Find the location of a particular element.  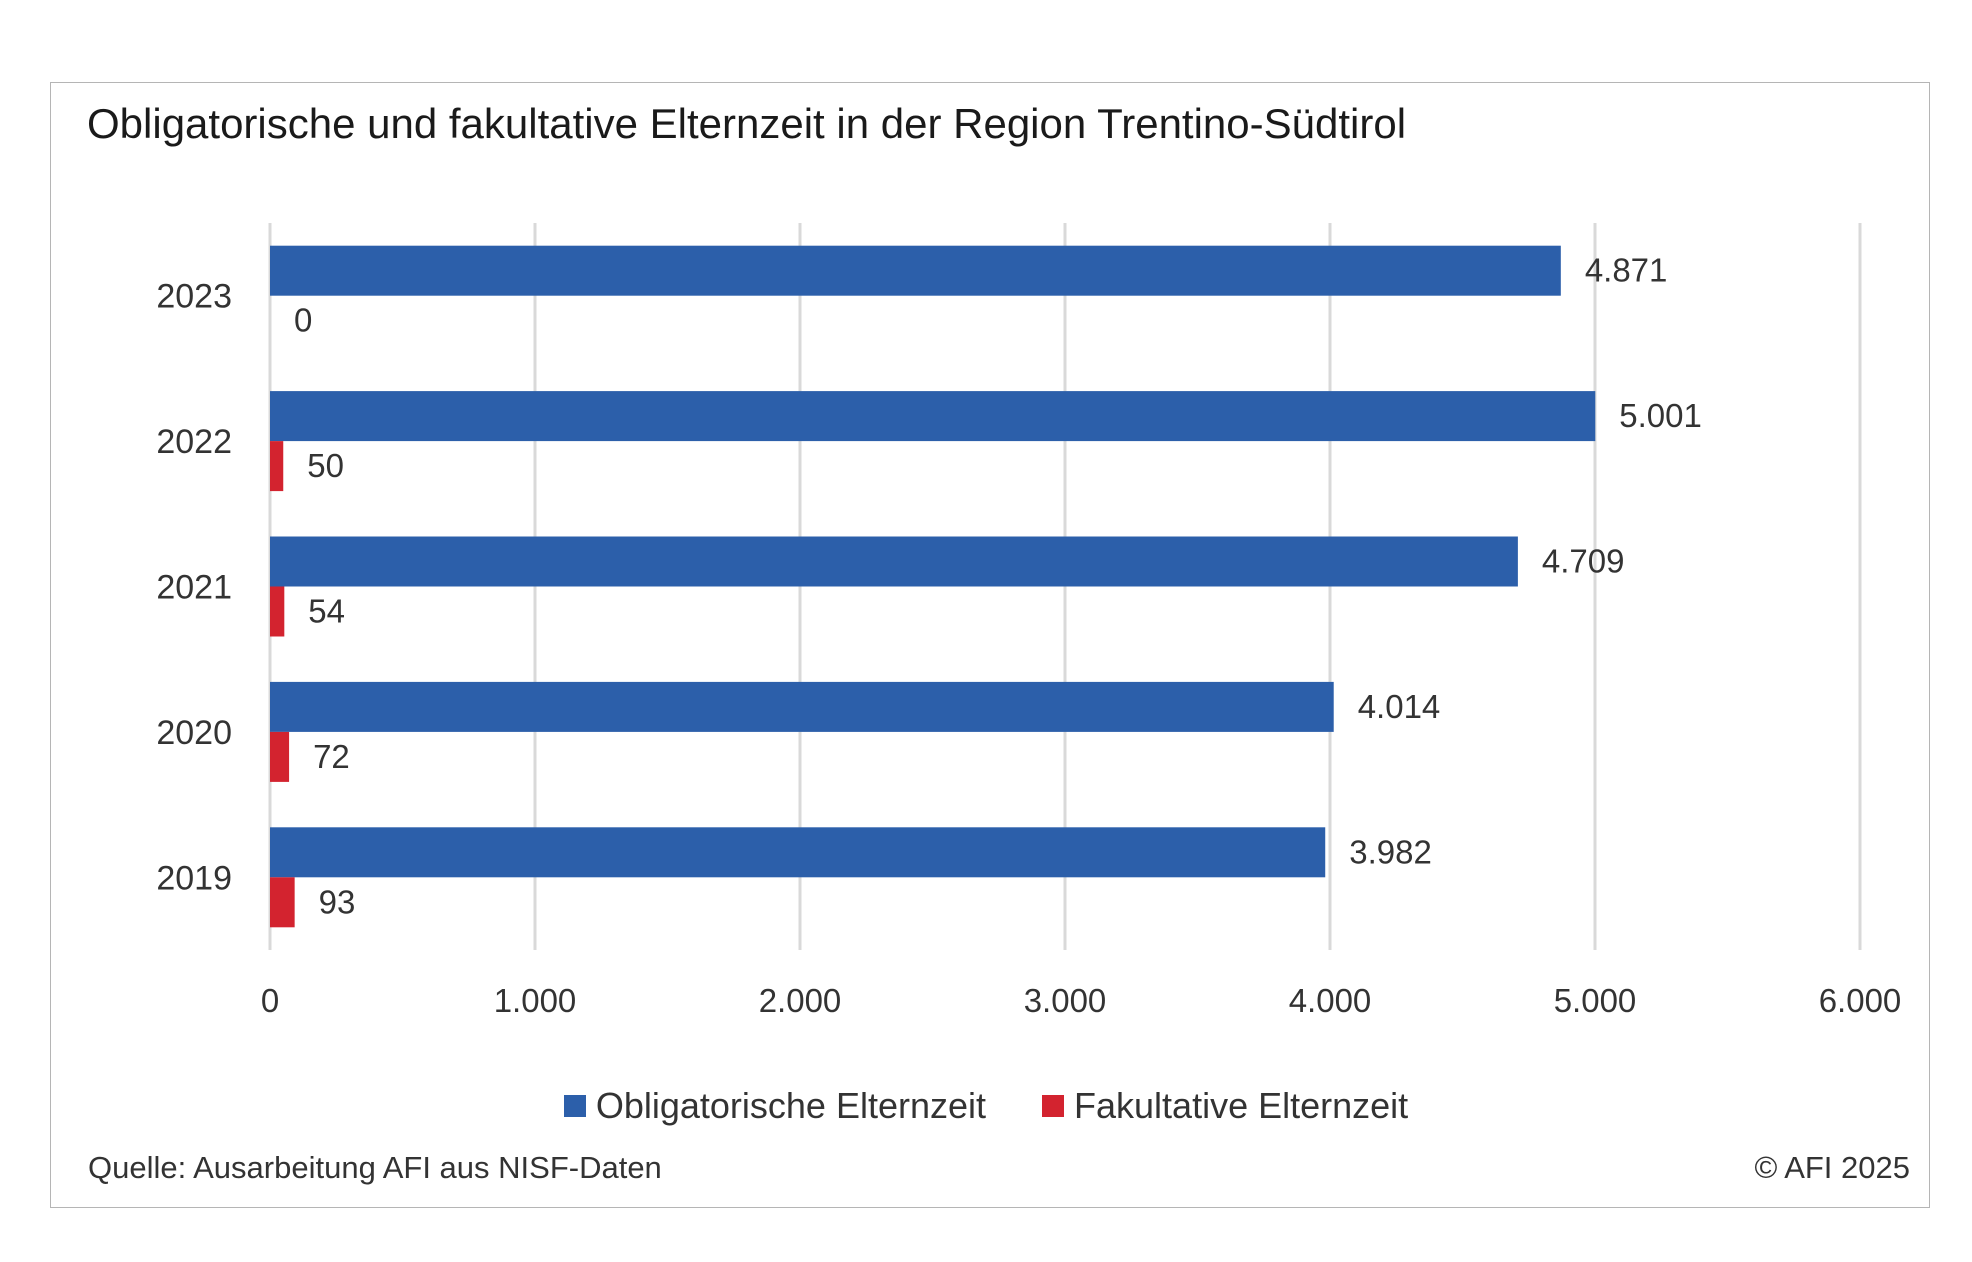

legend-swatch-facultative is located at coordinates (1053, 1106).